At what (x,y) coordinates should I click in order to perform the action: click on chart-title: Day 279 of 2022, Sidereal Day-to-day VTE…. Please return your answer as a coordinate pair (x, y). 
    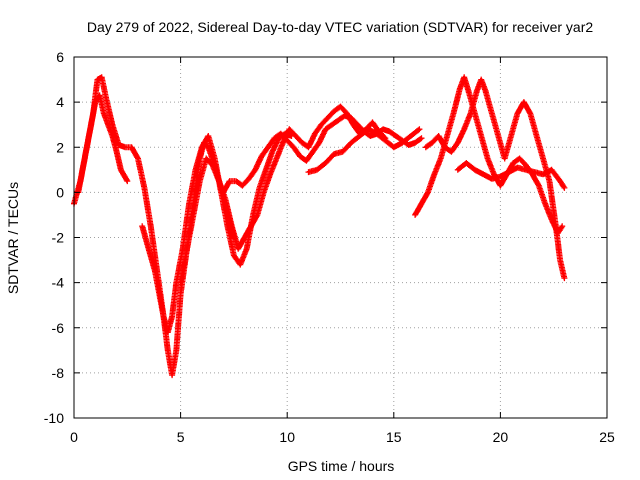
    Looking at the image, I should click on (340, 27).